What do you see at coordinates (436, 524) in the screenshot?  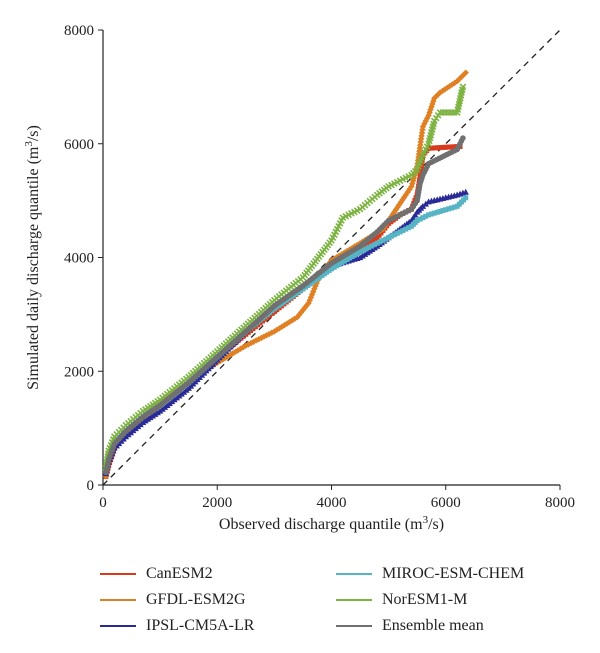 I see `x-axis-title-end: /s)` at bounding box center [436, 524].